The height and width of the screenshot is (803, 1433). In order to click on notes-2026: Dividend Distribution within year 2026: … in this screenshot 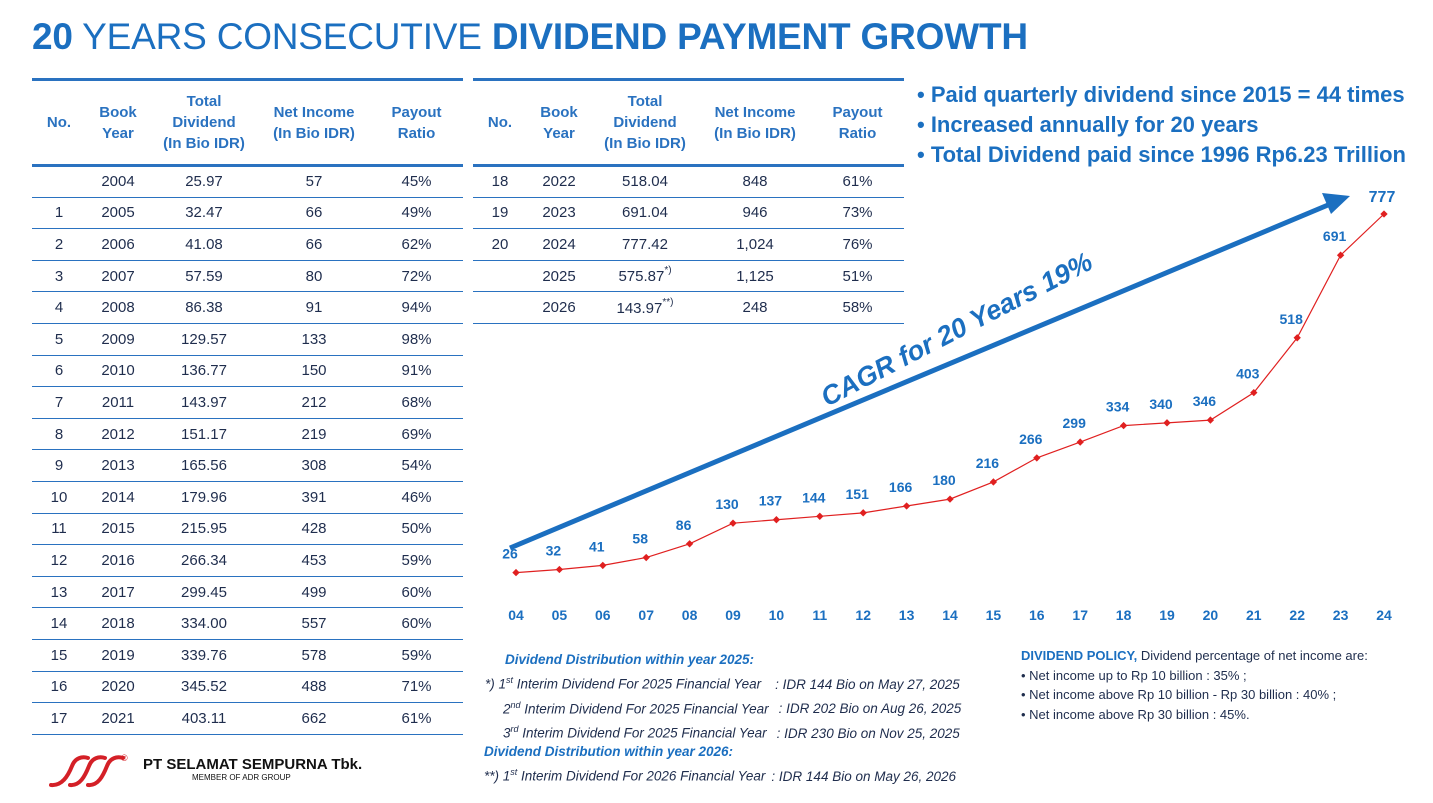, I will do `click(720, 764)`.